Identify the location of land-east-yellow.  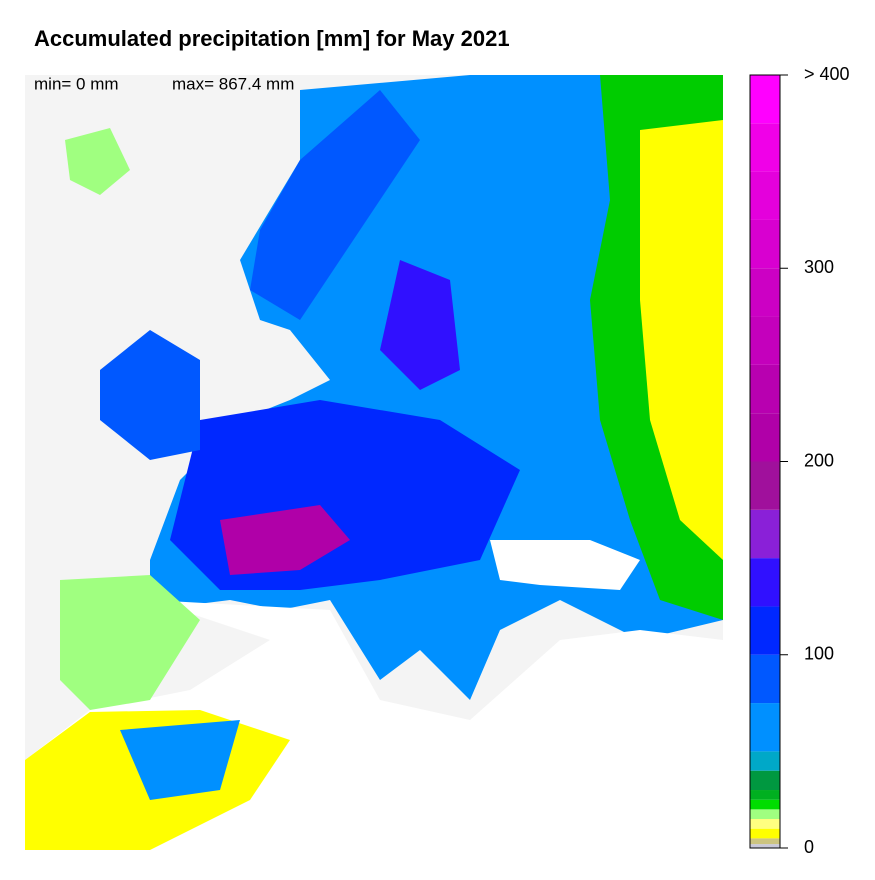
(681, 340).